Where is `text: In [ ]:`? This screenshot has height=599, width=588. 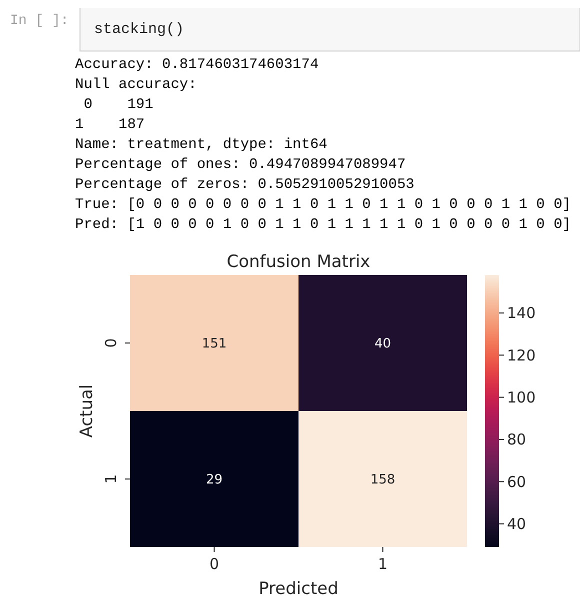 text: In [ ]: is located at coordinates (39, 21).